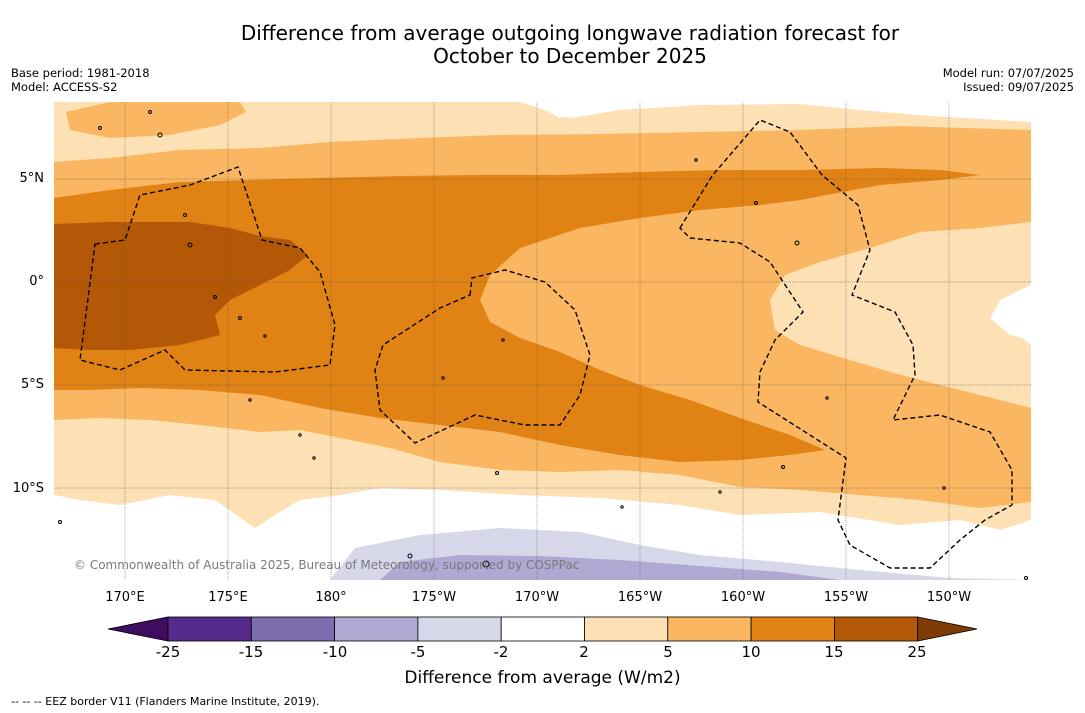 The image size is (1085, 713). I want to click on colorbar-tick: 10, so click(751, 652).